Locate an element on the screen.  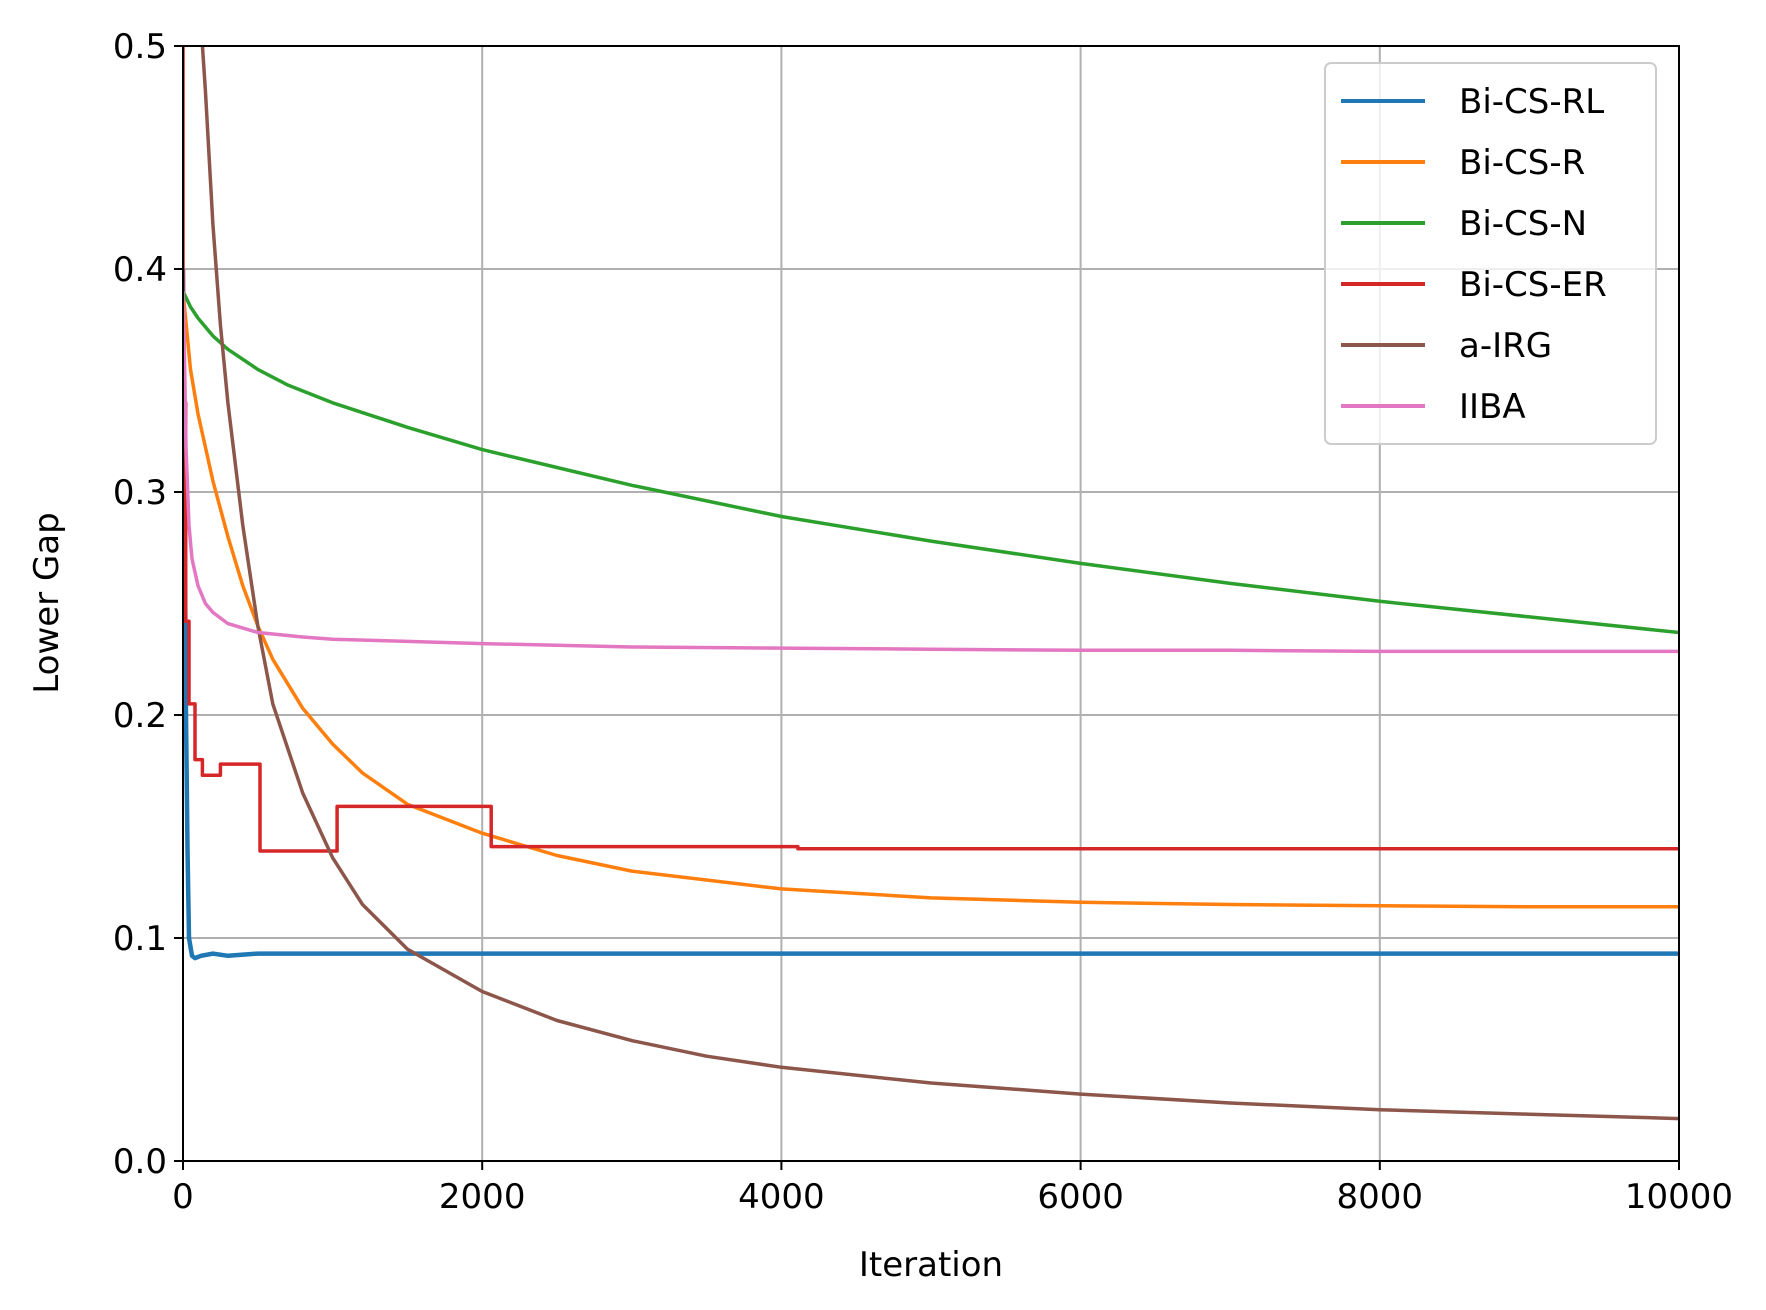
x-tick-label: 2000 is located at coordinates (482, 1197).